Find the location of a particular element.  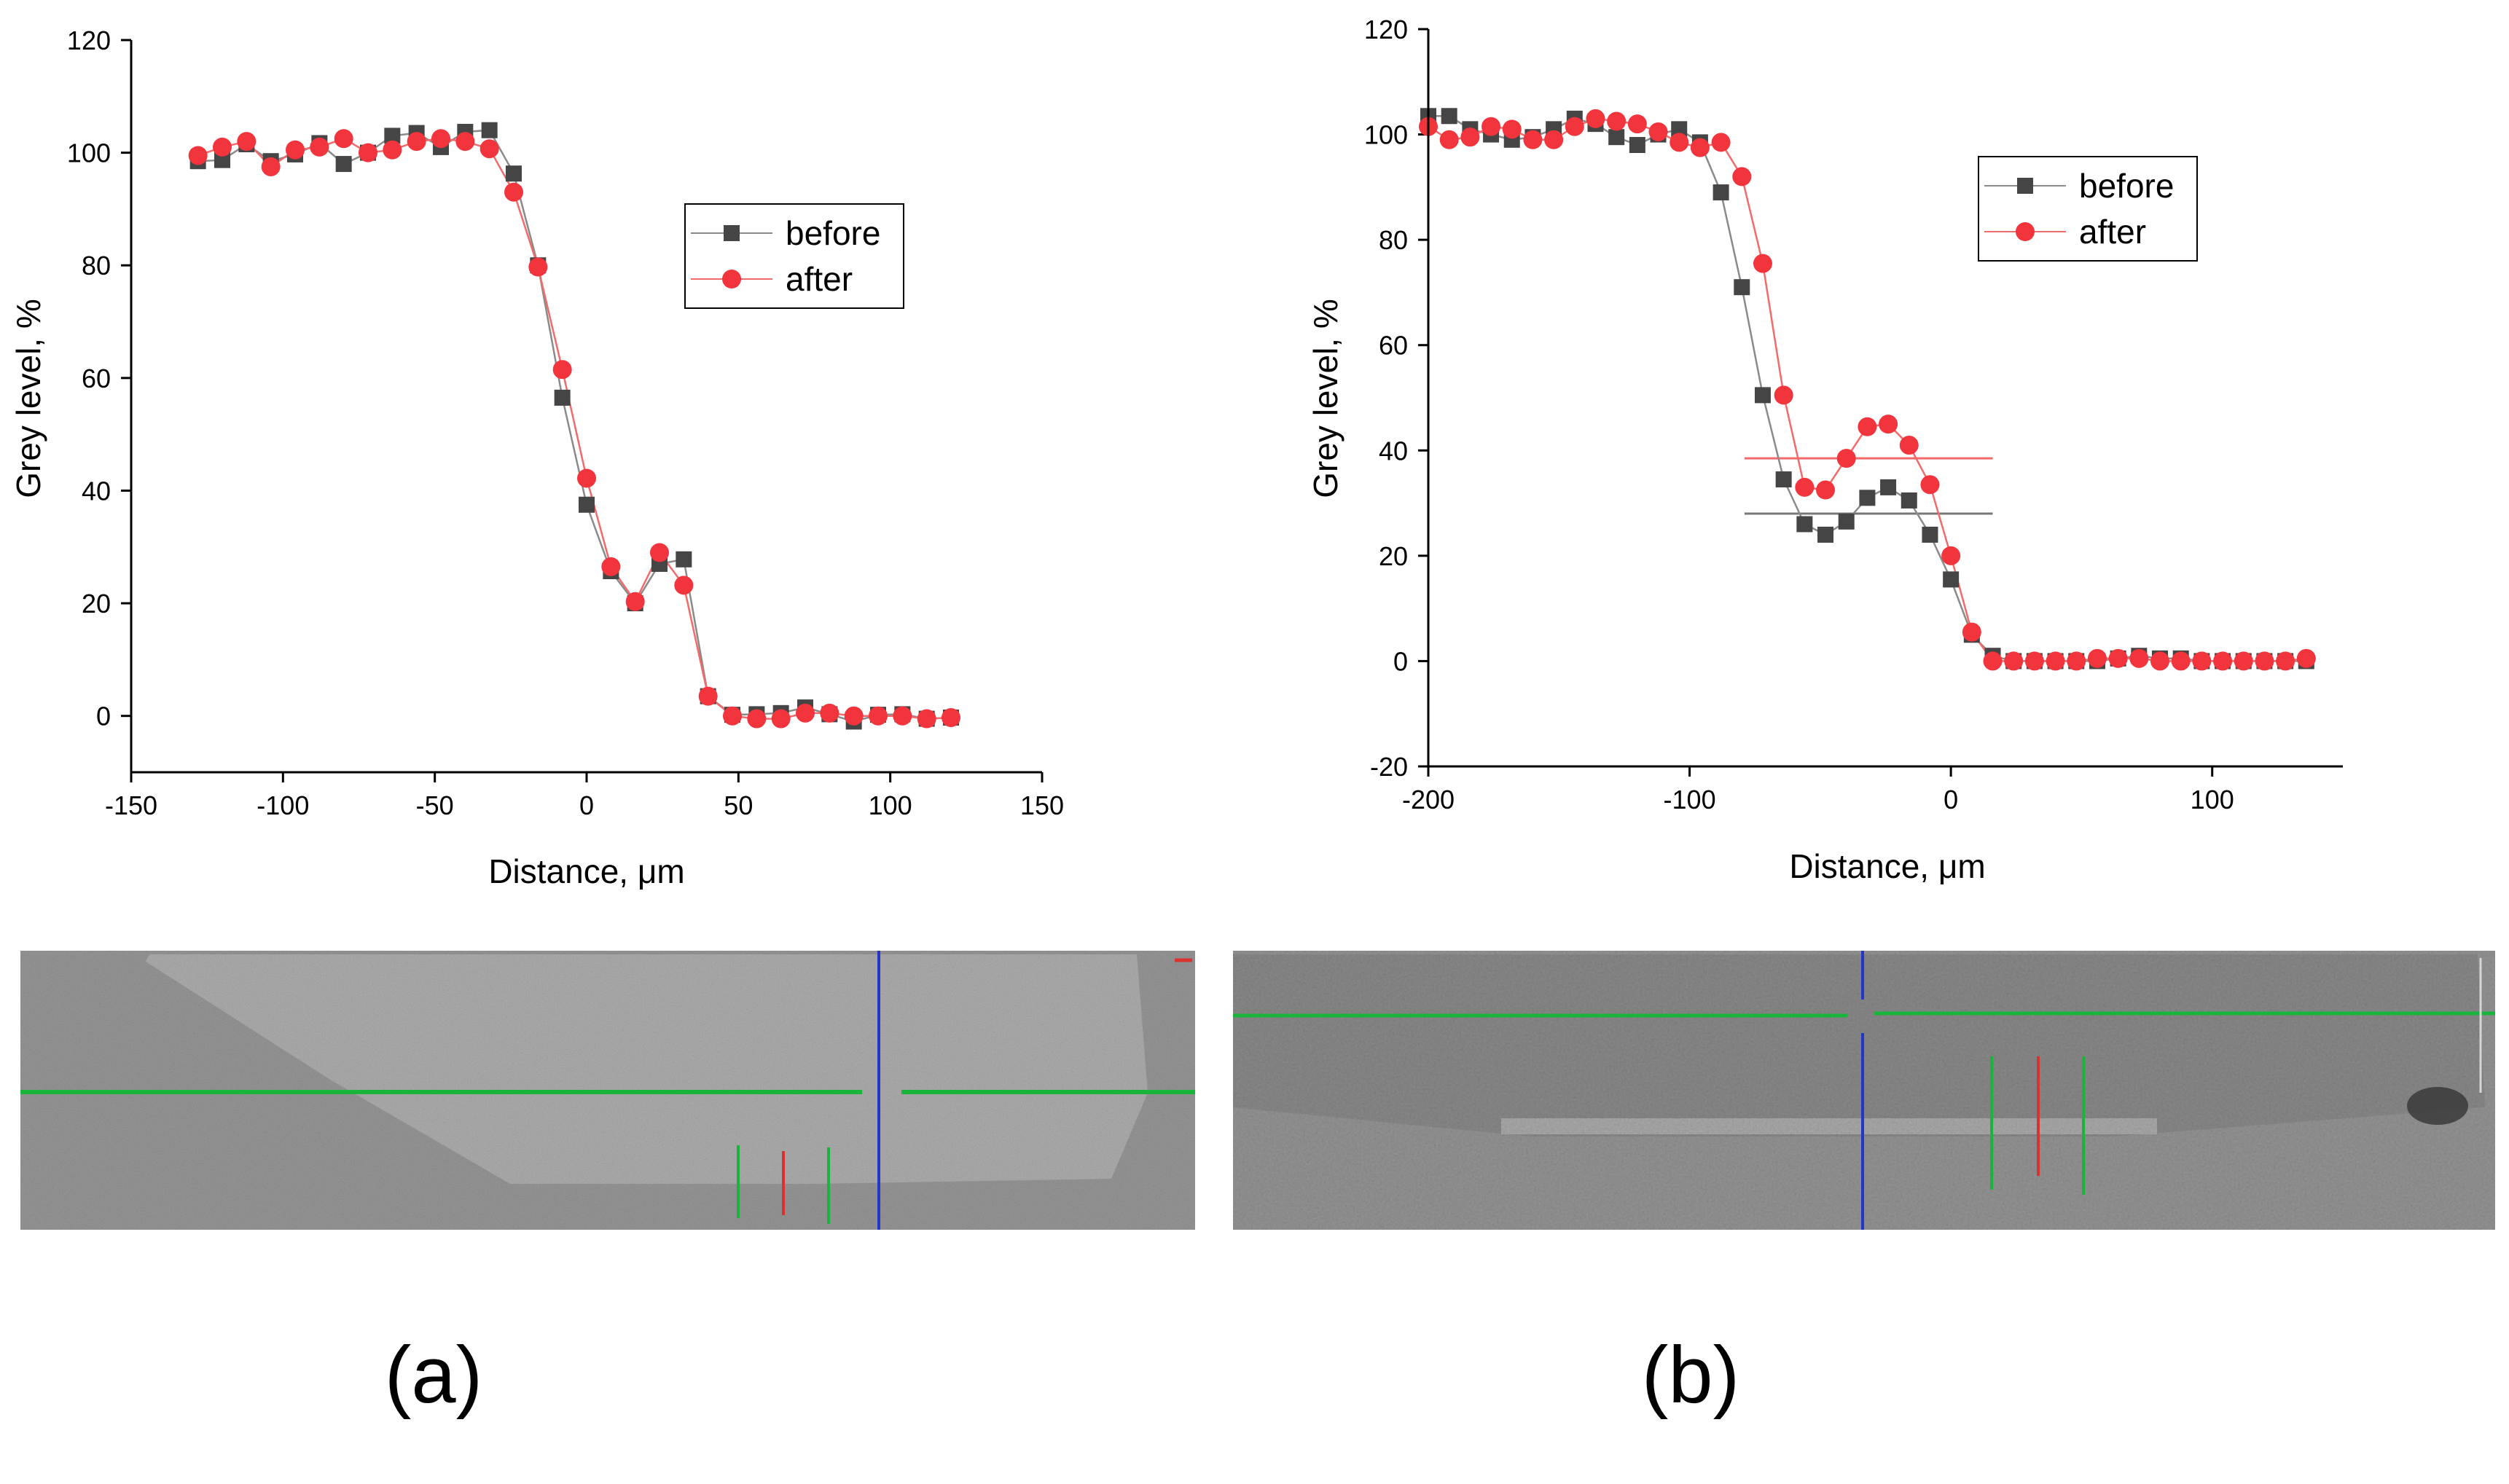

chart-b-series is located at coordinates (1867, 389).